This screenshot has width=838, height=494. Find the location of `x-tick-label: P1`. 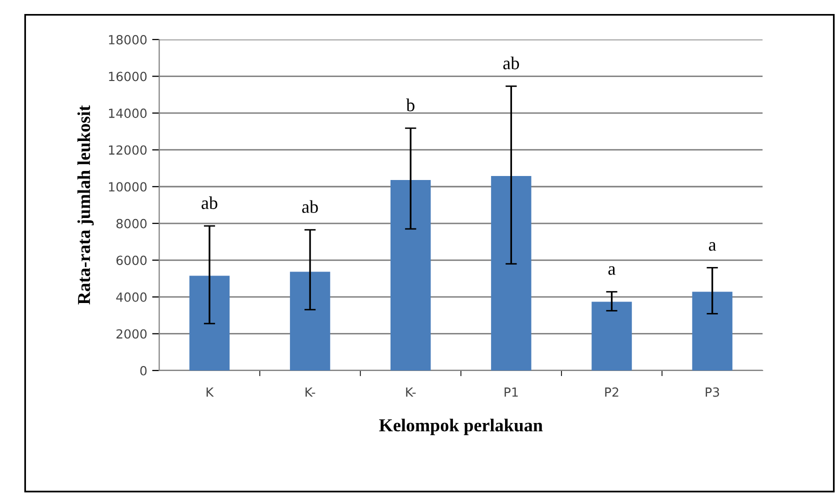

x-tick-label: P1 is located at coordinates (511, 392).